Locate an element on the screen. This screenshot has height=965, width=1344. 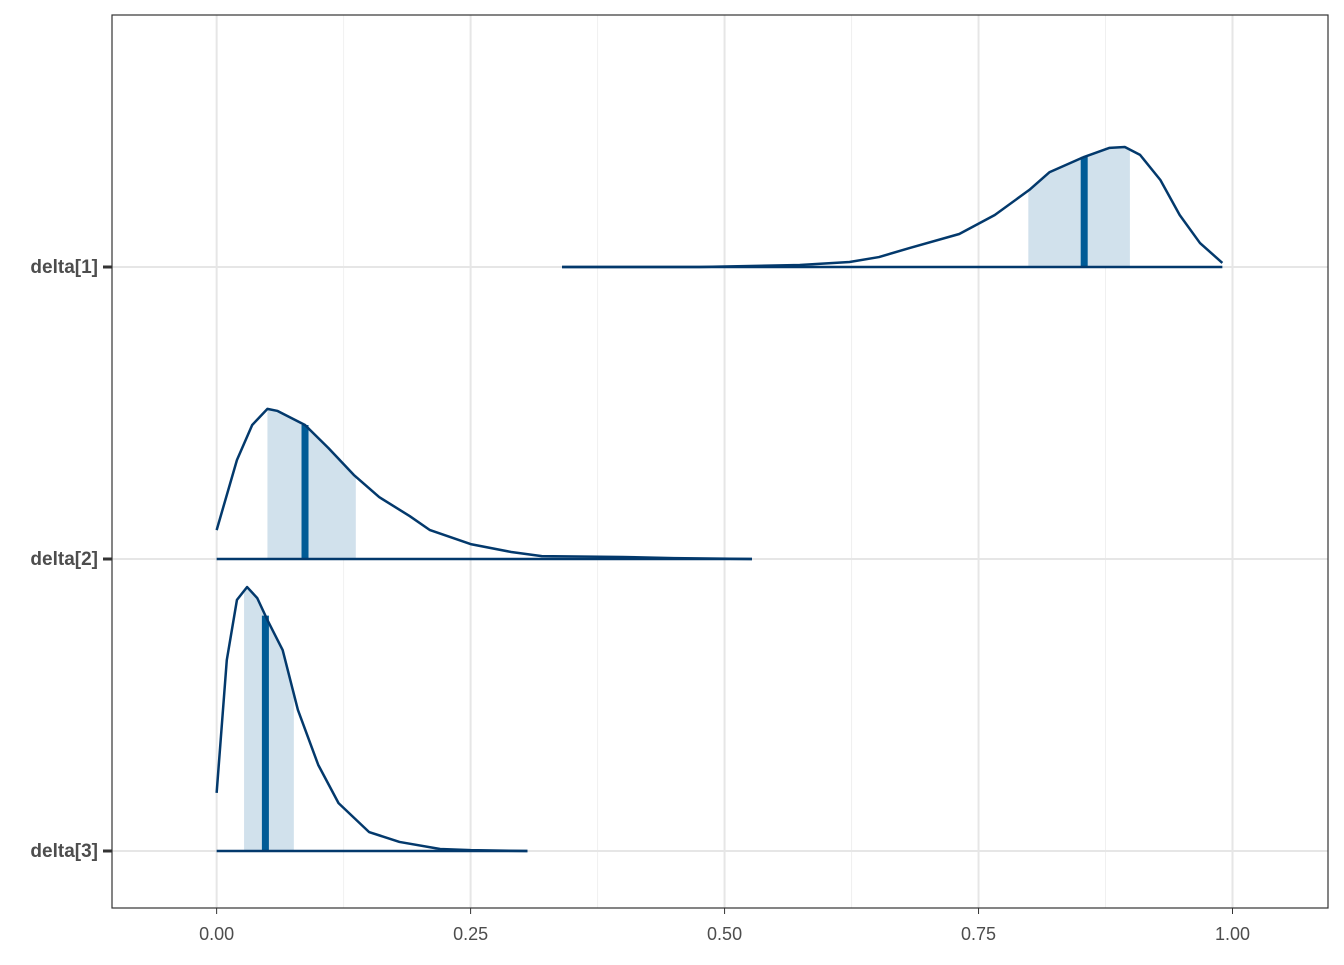
x-tick-label: 0.50 is located at coordinates (724, 934).